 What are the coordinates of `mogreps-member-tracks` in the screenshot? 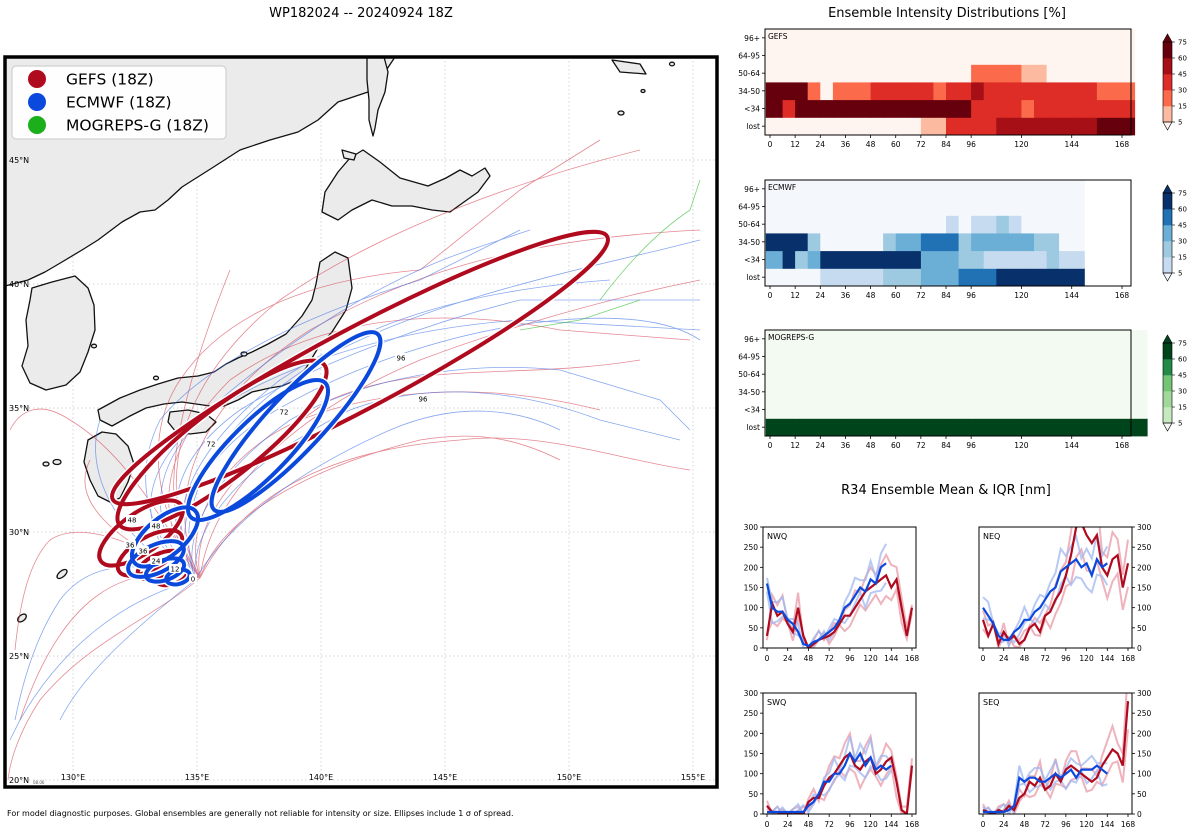 It's located at (610, 255).